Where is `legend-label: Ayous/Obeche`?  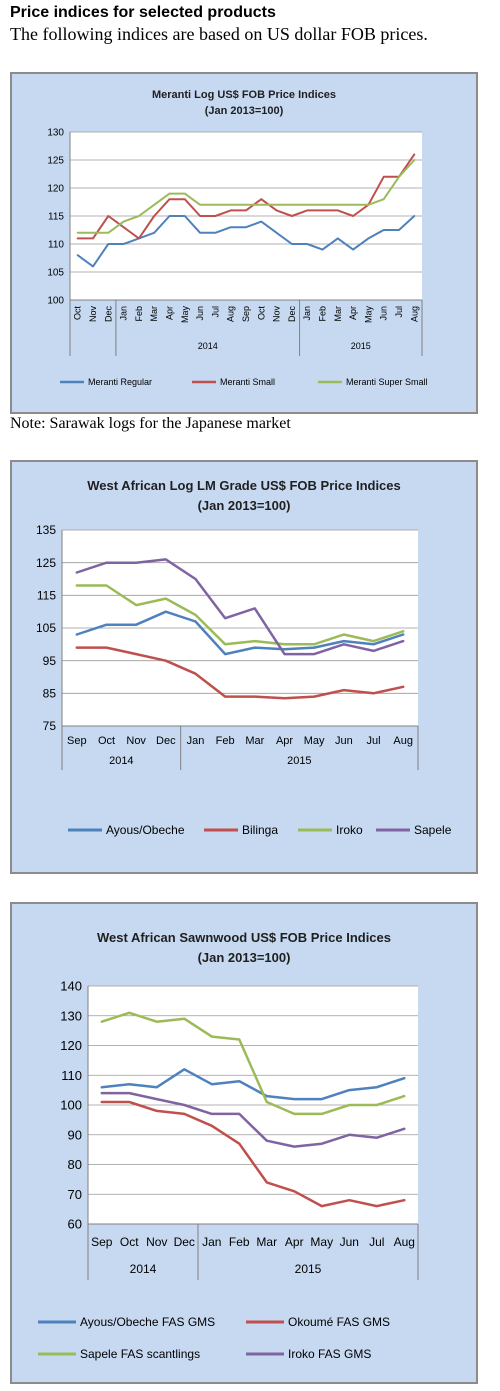
legend-label: Ayous/Obeche is located at coordinates (145, 830).